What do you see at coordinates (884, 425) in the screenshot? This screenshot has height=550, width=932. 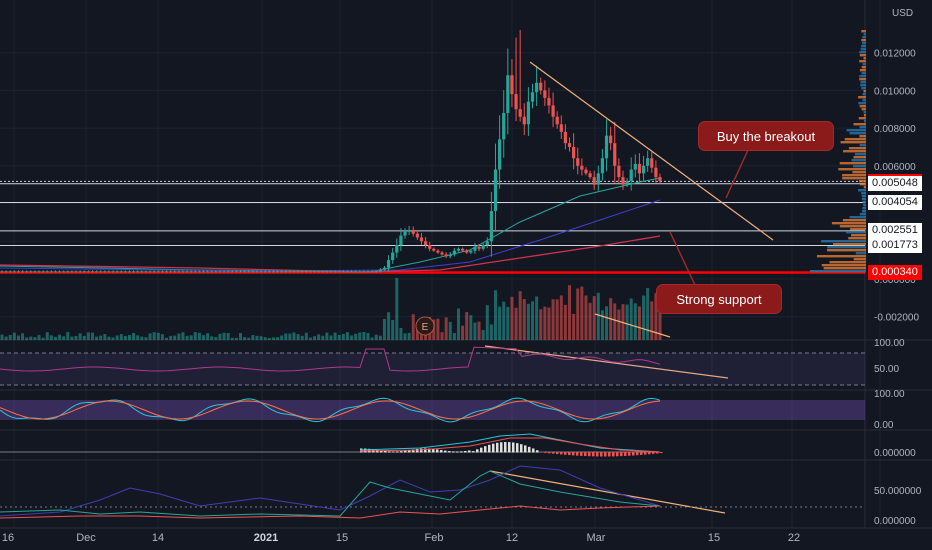 I see `stochastic-tick: 0.00` at bounding box center [884, 425].